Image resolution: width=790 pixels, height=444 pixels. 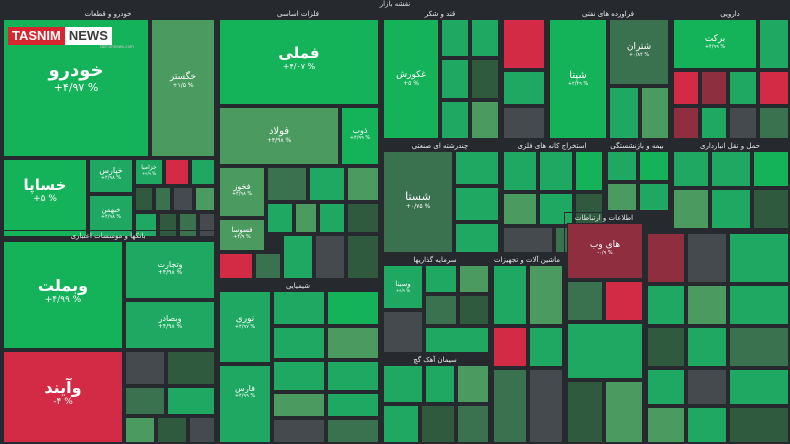 What do you see at coordinates (63, 295) in the screenshot?
I see `tile-vbmellat: وبملت +۴/۹۹ %` at bounding box center [63, 295].